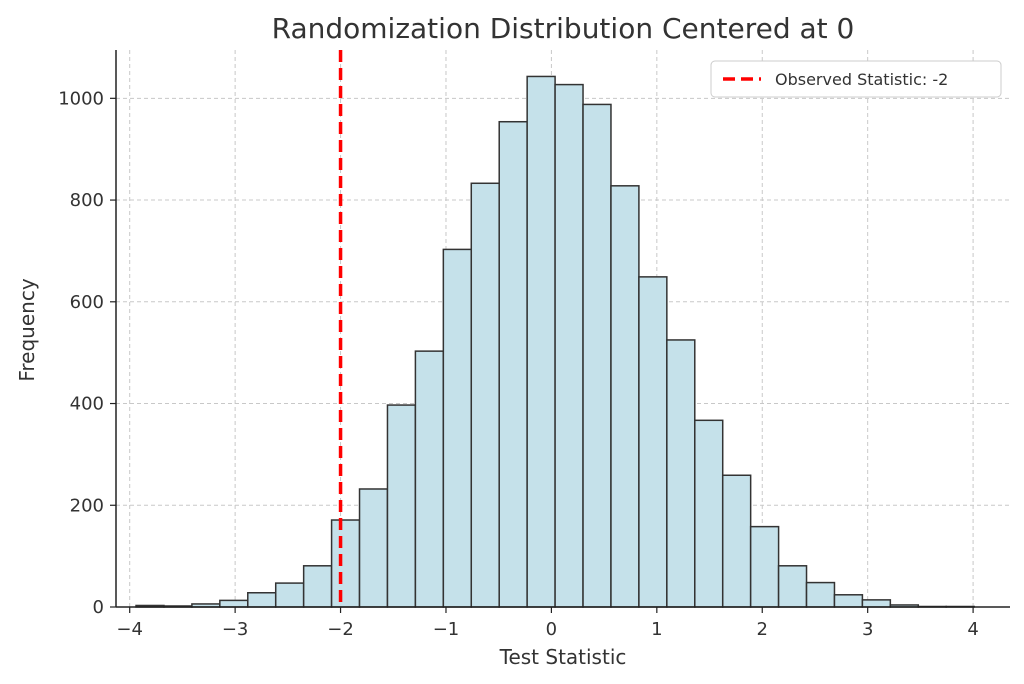  I want to click on y-tick-label: 600, so click(87, 302).